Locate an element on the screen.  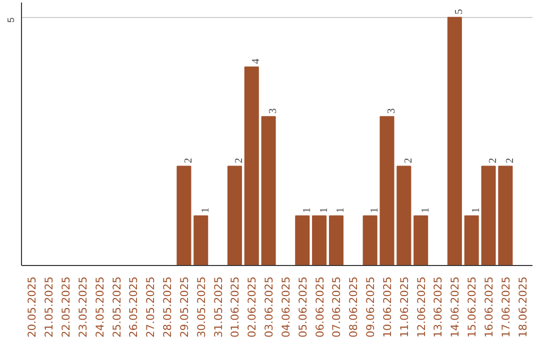
x-tick-label: 12.06.2025 is located at coordinates (421, 307).